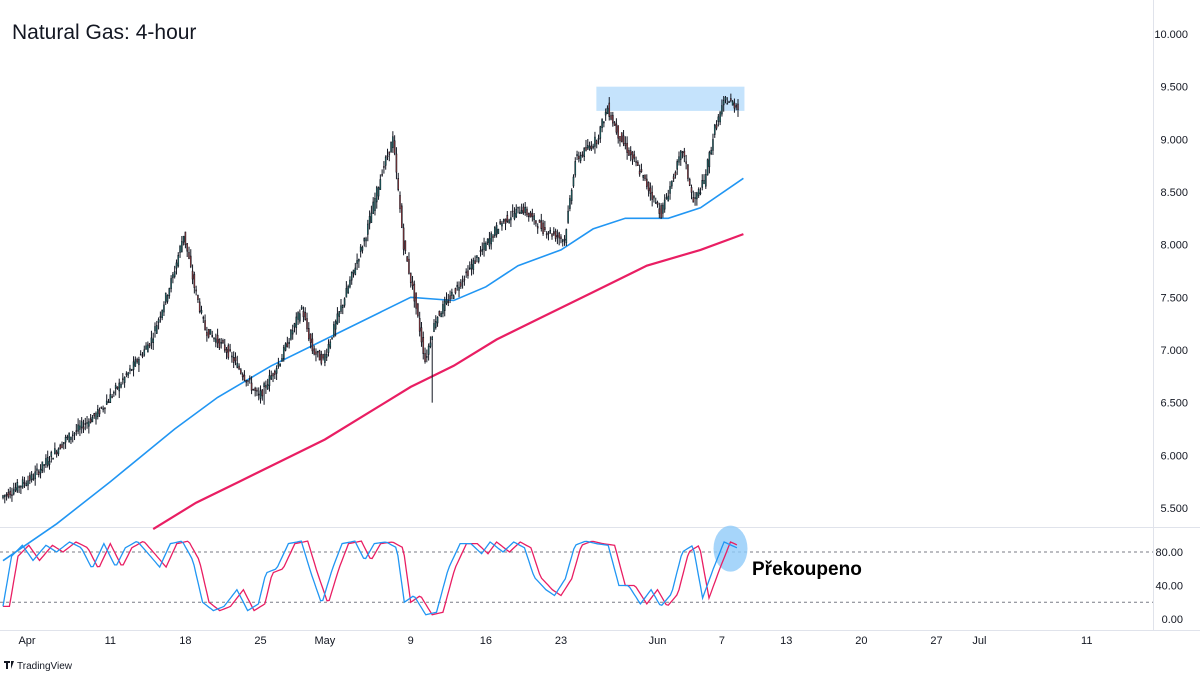 This screenshot has width=1200, height=675. What do you see at coordinates (979, 641) in the screenshot?
I see `time-tick-label: Jul` at bounding box center [979, 641].